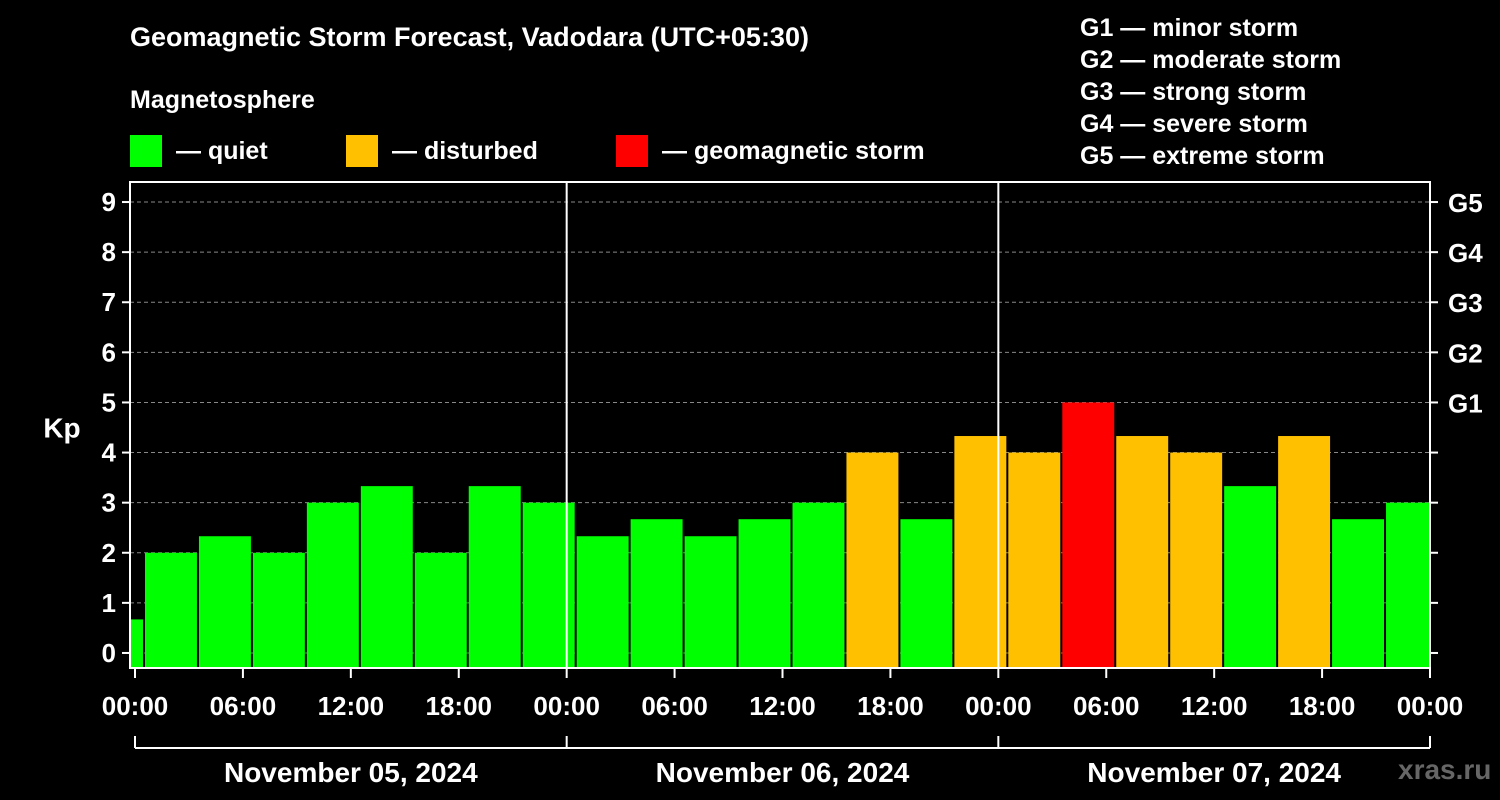  Describe the element at coordinates (109, 553) in the screenshot. I see `y-tick-label: 2` at that location.